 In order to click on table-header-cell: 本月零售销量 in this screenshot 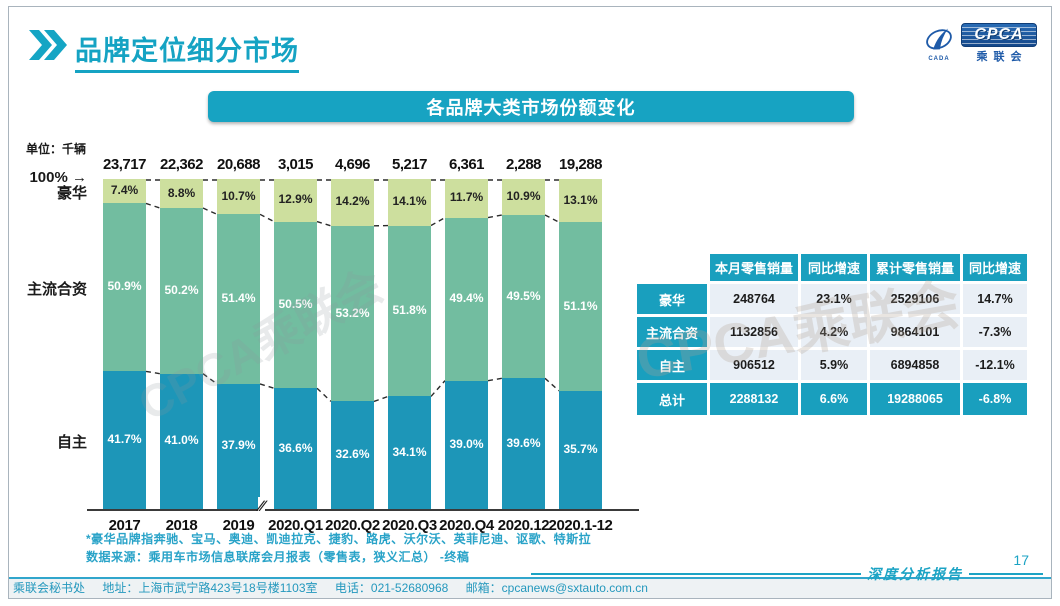, I will do `click(754, 267)`.